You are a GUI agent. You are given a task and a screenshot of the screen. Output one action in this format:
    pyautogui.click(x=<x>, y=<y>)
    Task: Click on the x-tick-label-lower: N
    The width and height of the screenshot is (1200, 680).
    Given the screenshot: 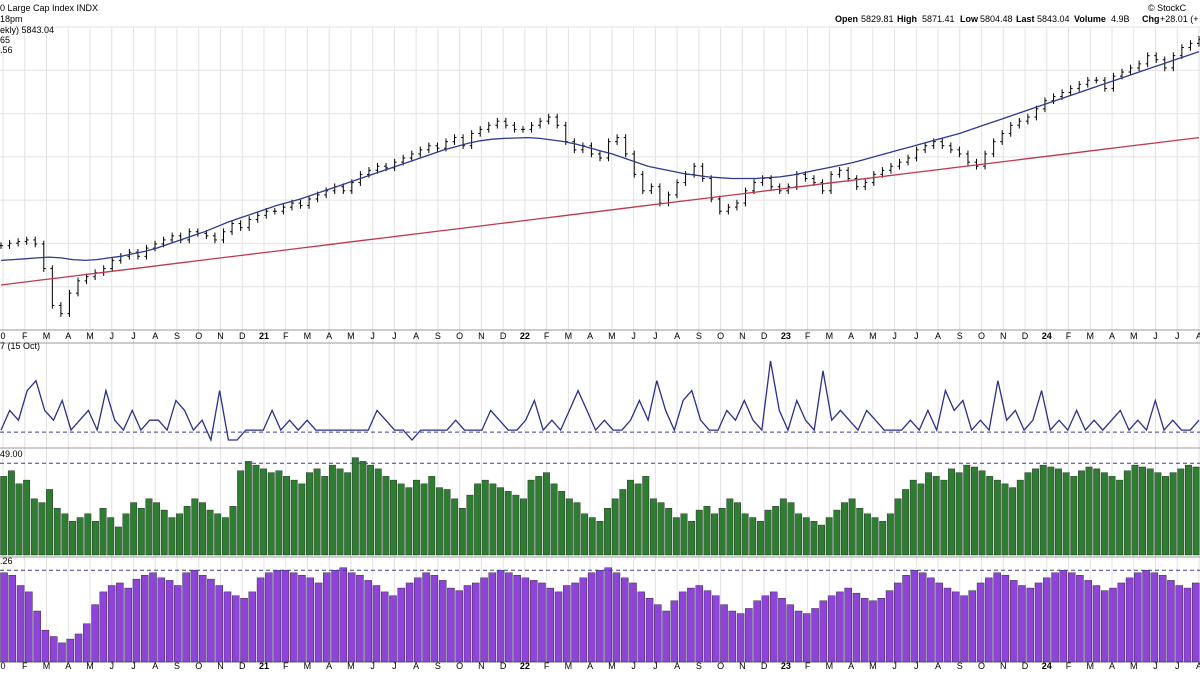 What is the action you would take?
    pyautogui.click(x=220, y=666)
    